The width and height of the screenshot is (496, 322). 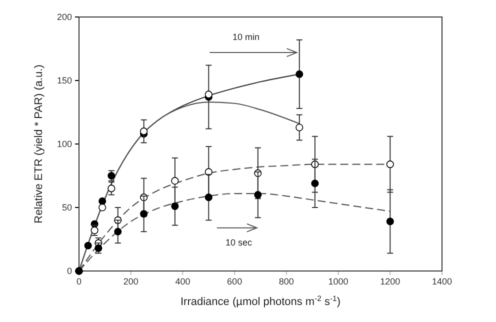 I want to click on y-axis-title: Relative ETR (yield * PAR) (a.u.), so click(x=39, y=144).